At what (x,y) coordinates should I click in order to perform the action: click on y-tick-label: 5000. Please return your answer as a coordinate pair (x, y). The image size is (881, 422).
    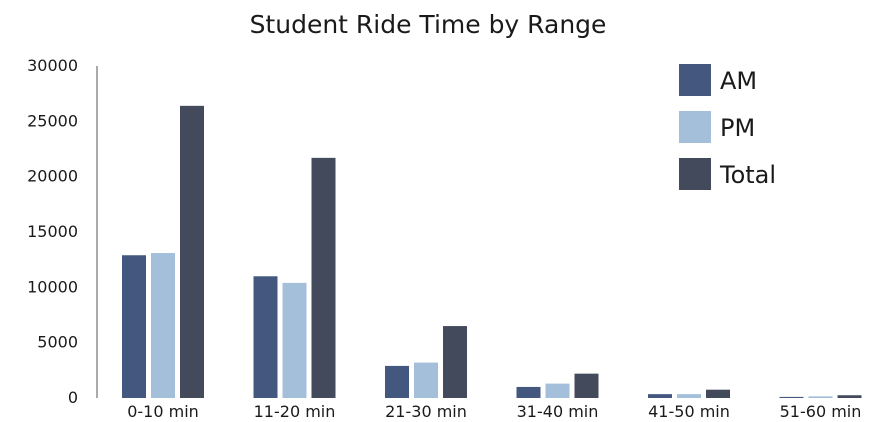
    Looking at the image, I should click on (57, 342).